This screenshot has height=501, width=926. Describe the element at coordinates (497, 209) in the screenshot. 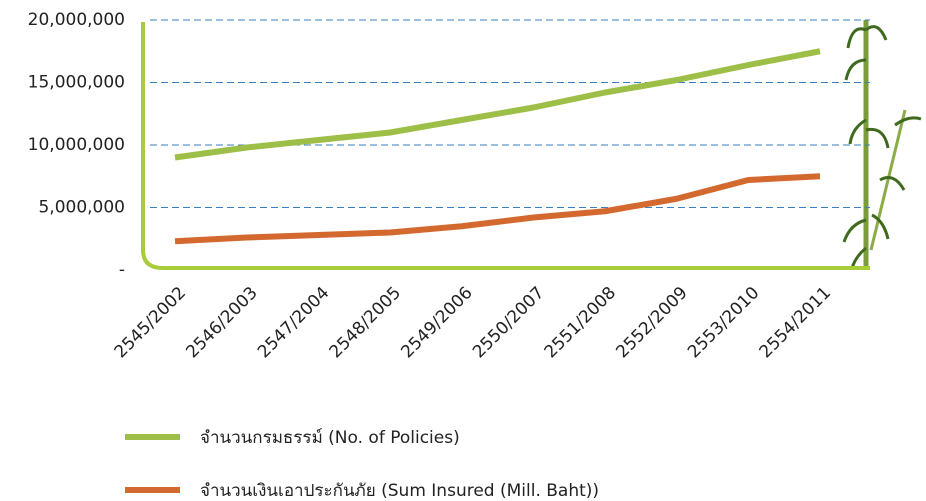

I see `series-line` at that location.